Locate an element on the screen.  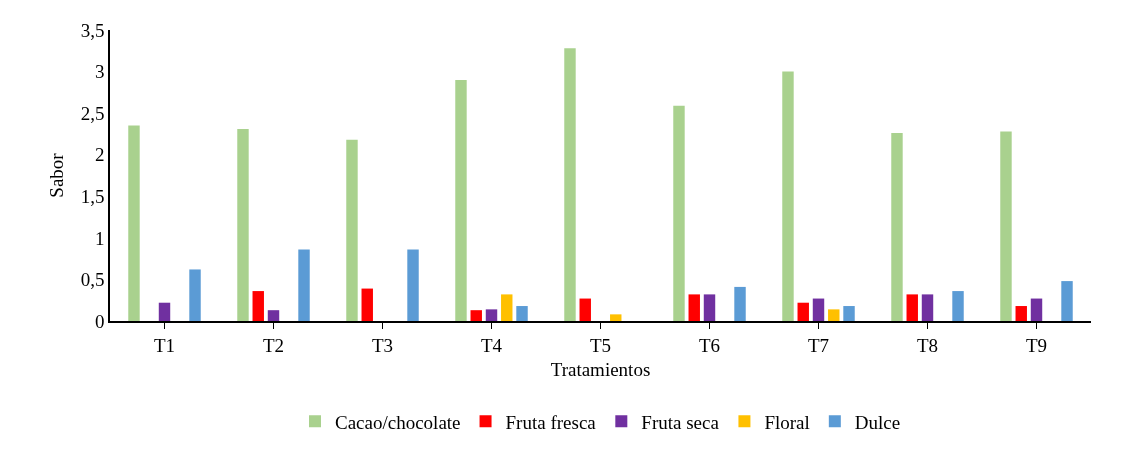
x-tick-label: T3 is located at coordinates (382, 345).